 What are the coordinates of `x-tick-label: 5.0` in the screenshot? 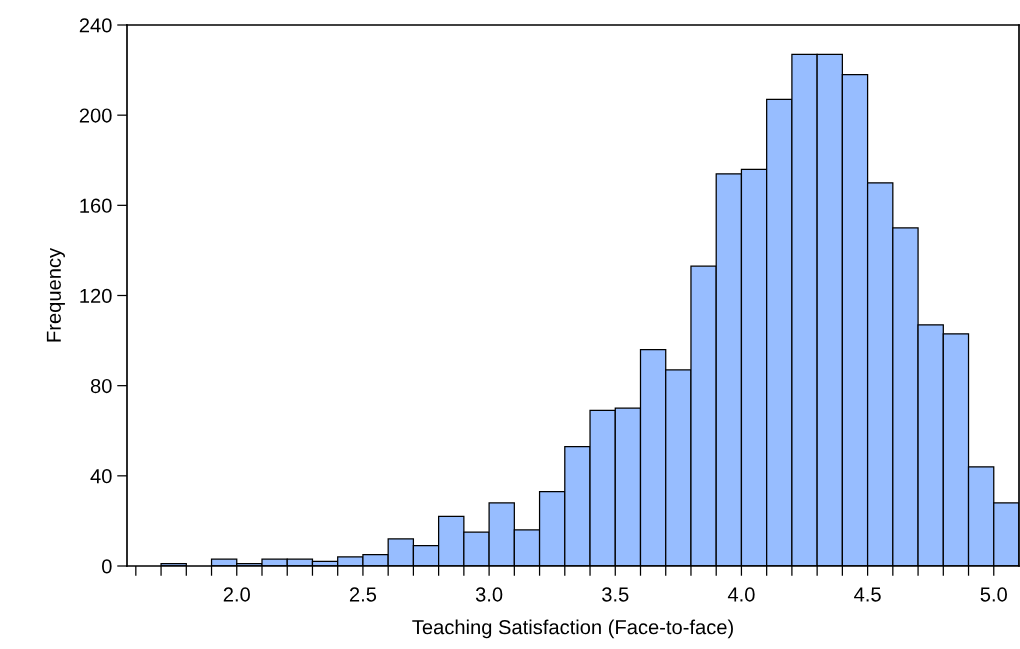 It's located at (993, 594).